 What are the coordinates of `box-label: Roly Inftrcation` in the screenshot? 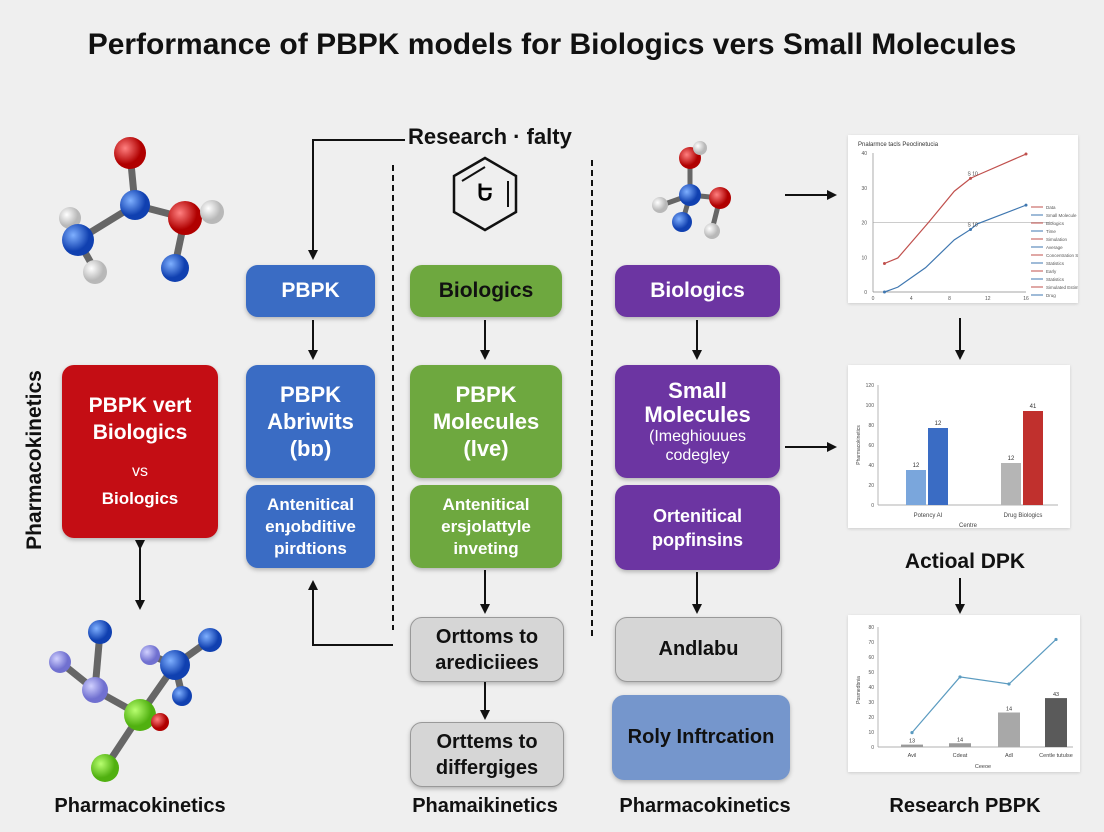 It's located at (701, 737).